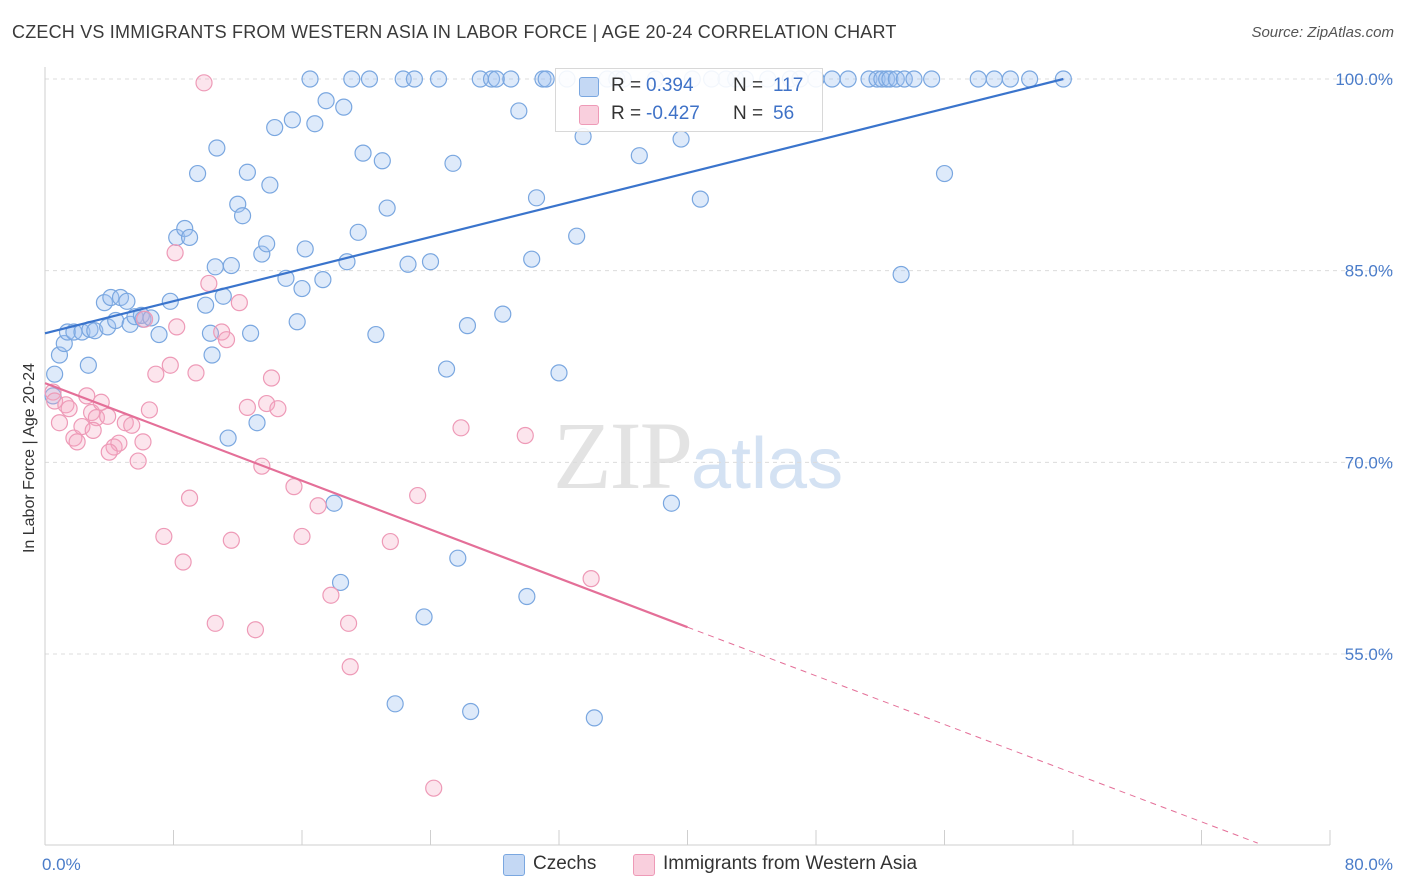  What do you see at coordinates (689, 100) in the screenshot?
I see `correlation-legend: R = 0.394 N = 117 R = -0.427 N = 56` at bounding box center [689, 100].